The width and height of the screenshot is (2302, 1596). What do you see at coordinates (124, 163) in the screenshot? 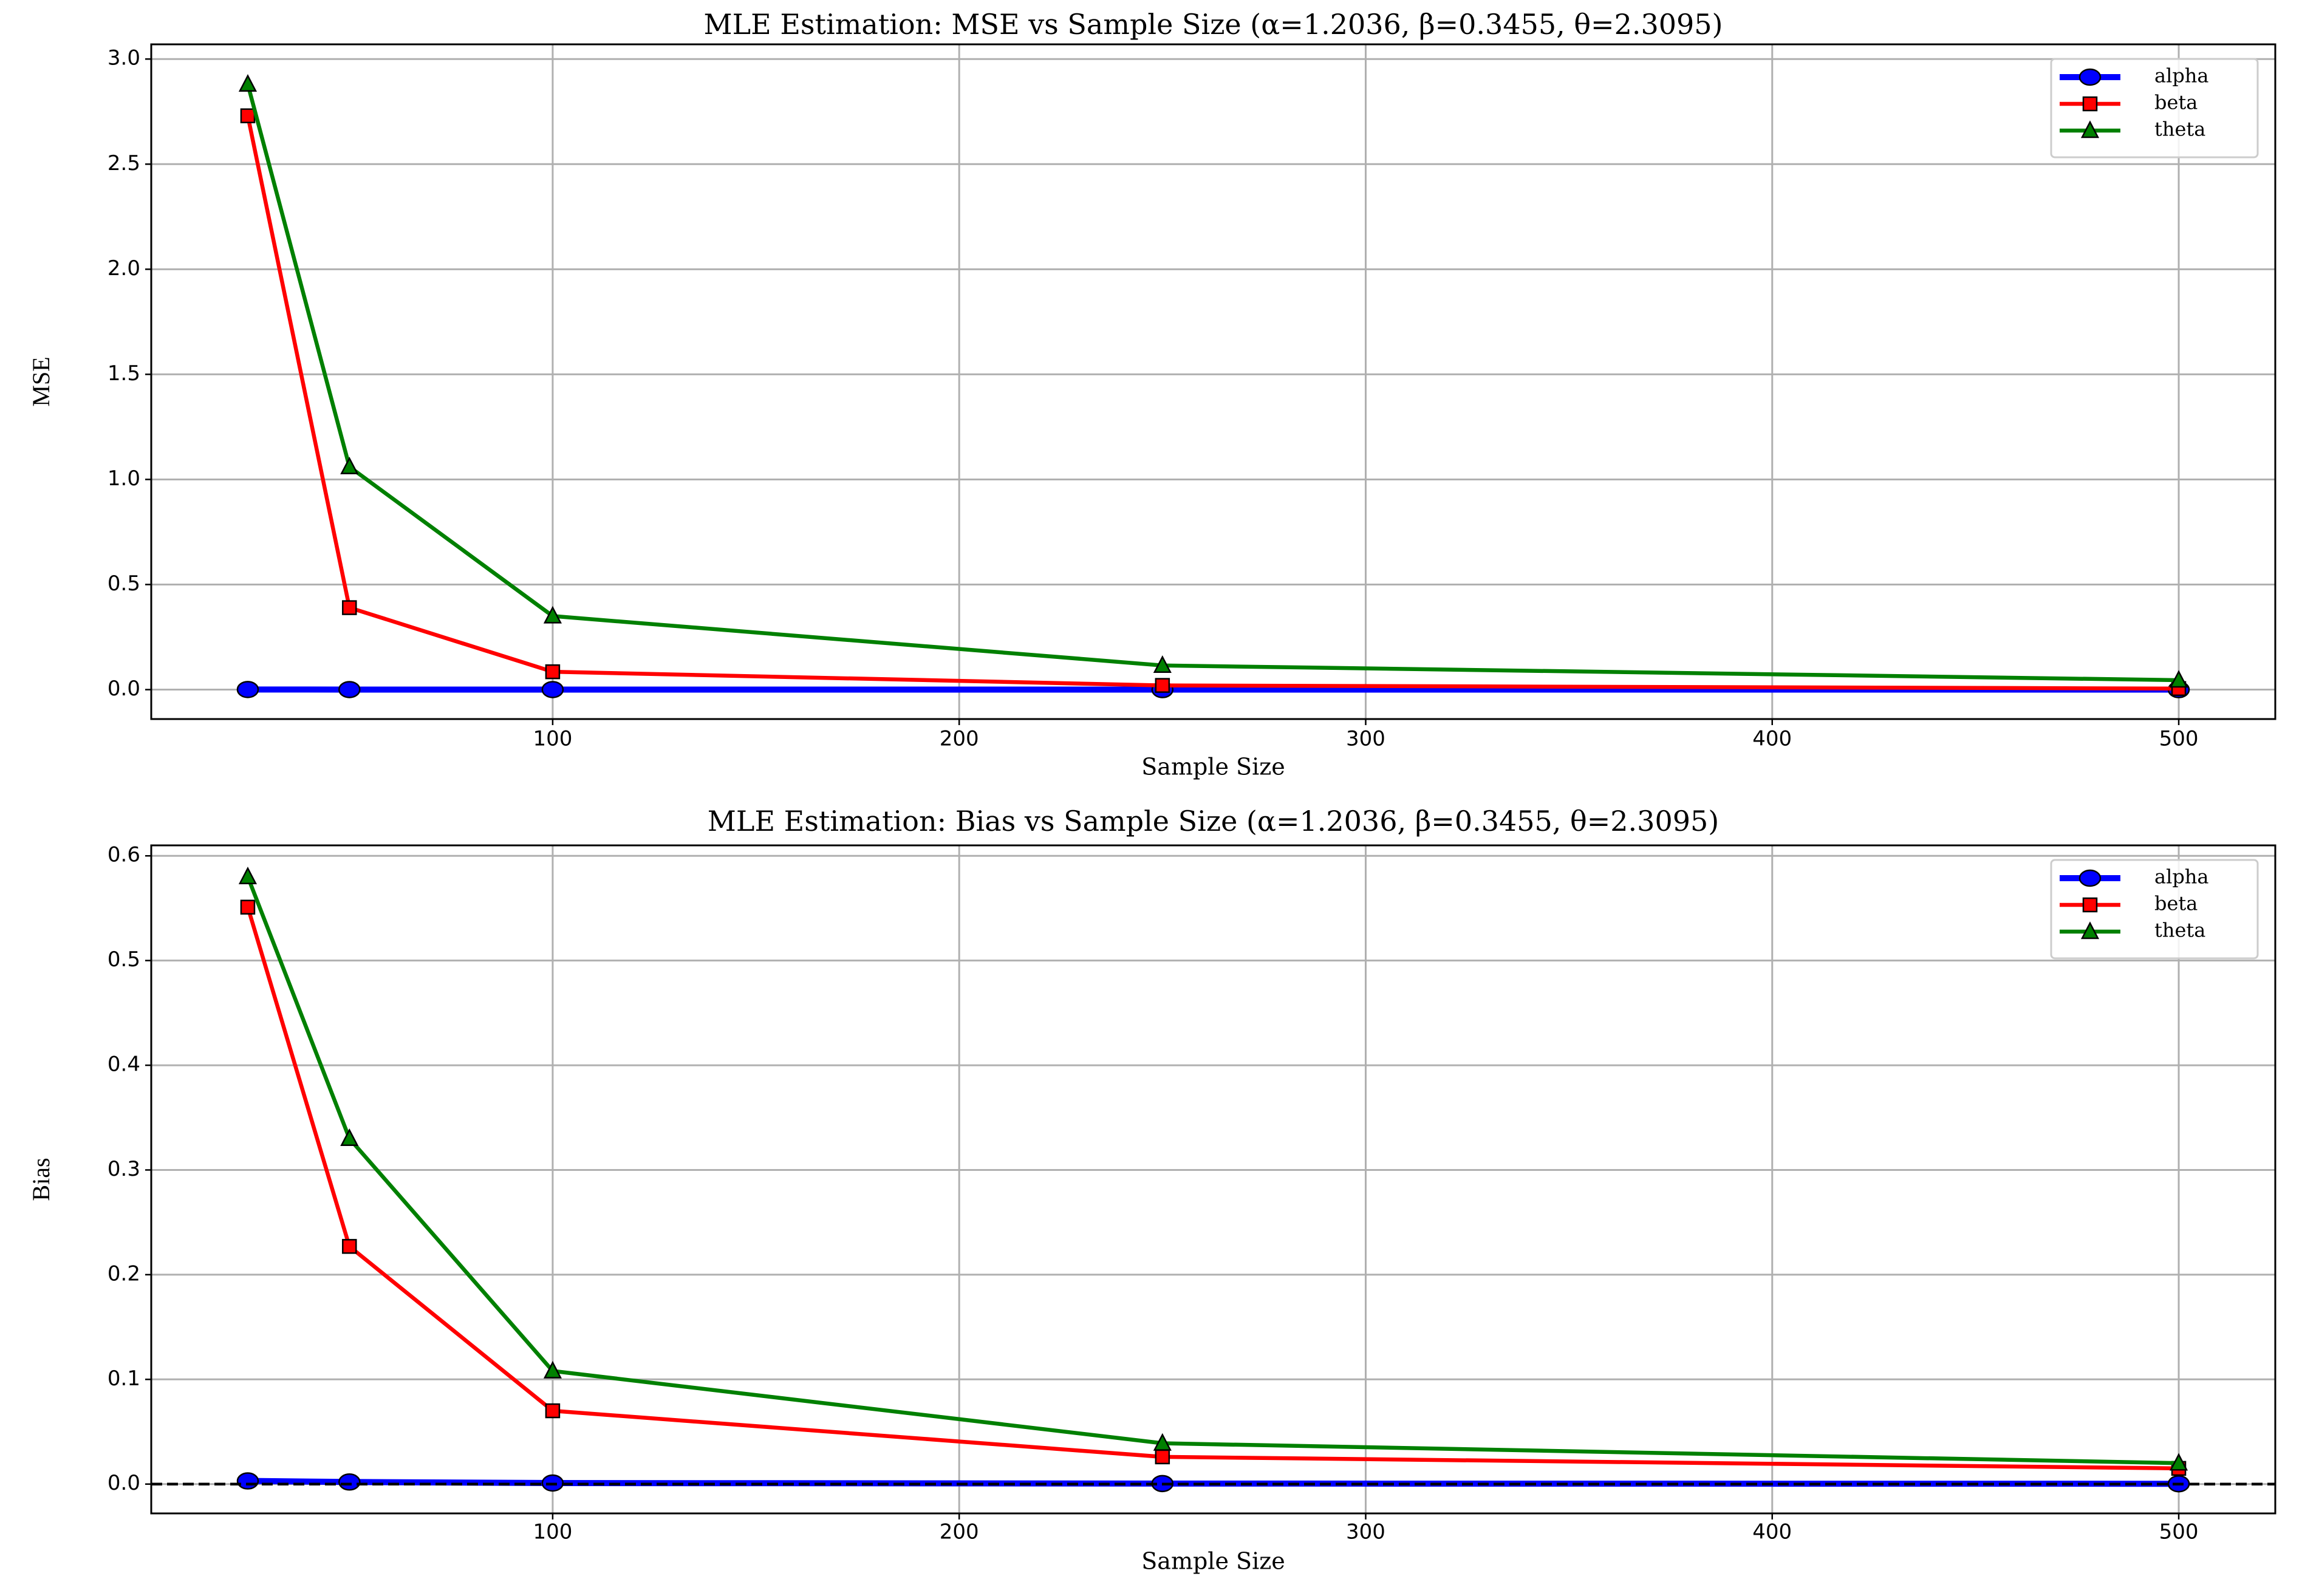
I see `y-tick-label: 2.5` at bounding box center [124, 163].